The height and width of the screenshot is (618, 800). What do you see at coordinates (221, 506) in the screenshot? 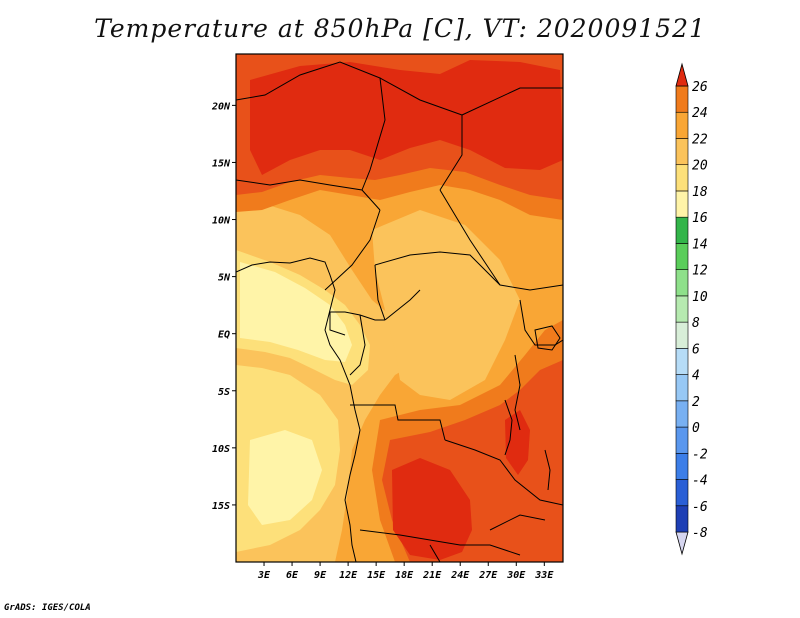
I see `lat-tick-label: 15S` at bounding box center [221, 506].